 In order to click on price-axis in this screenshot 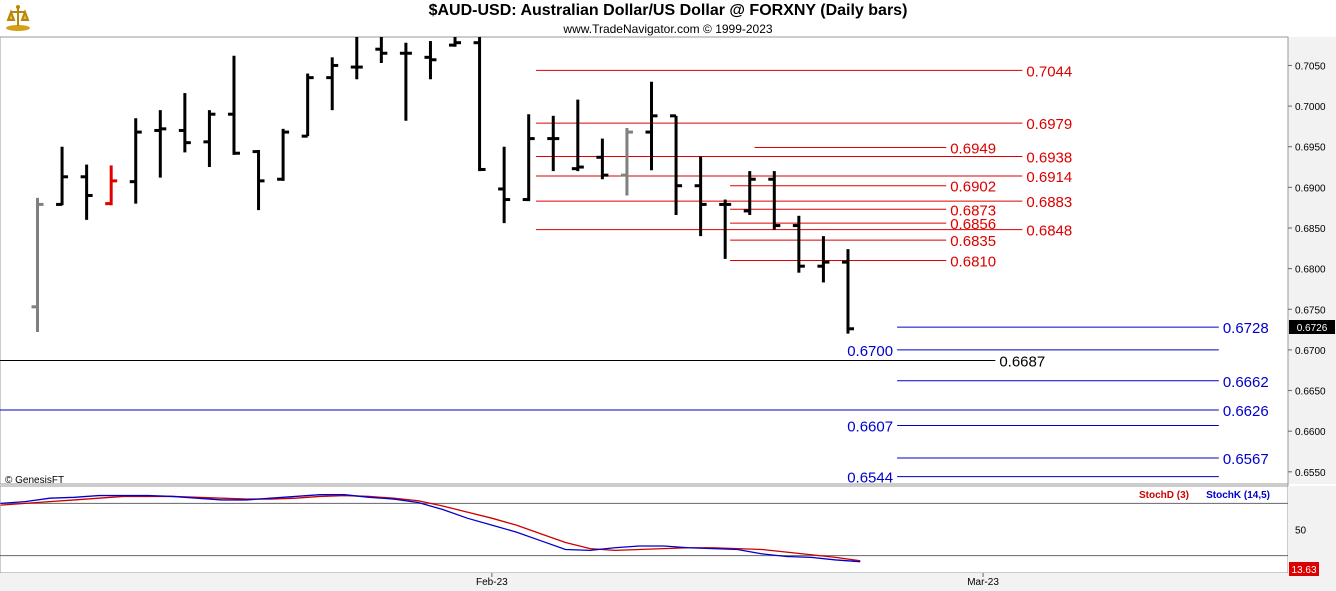, I will do `click(1312, 260)`.